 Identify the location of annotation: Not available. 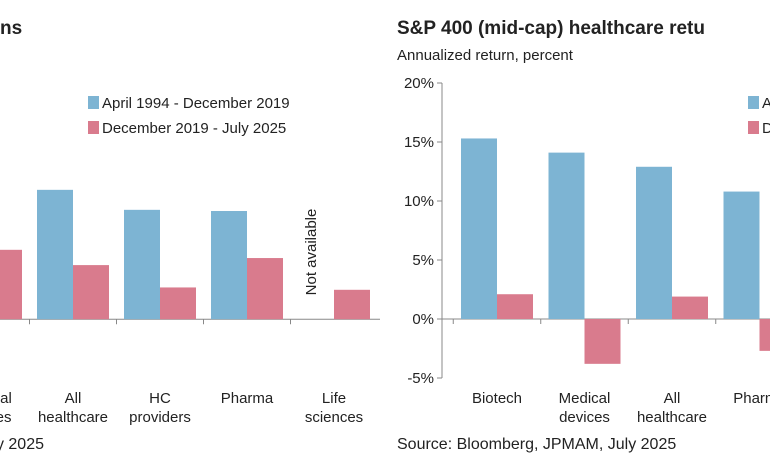
(311, 252).